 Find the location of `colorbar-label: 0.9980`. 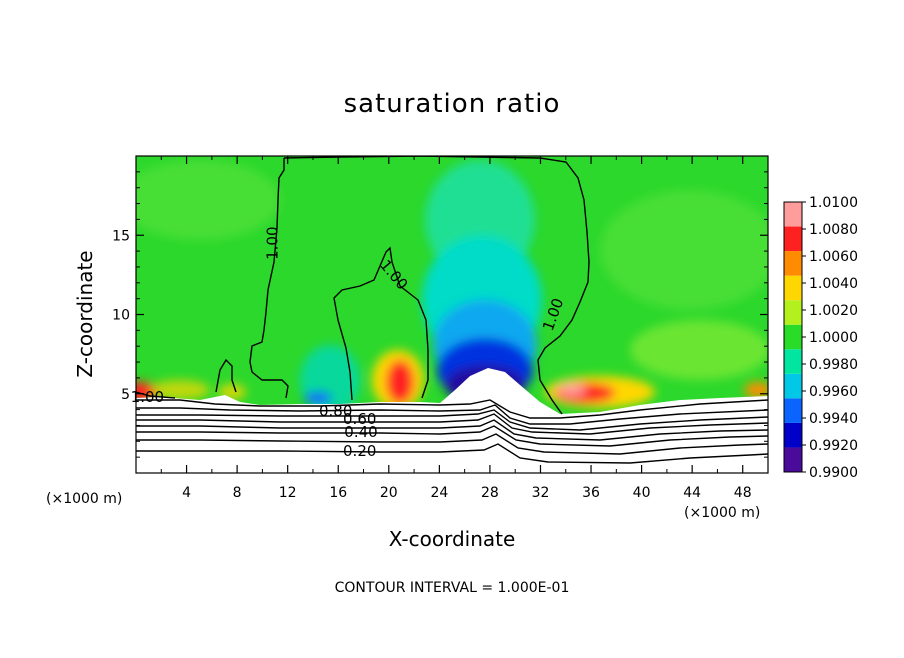

colorbar-label: 0.9980 is located at coordinates (833, 365).